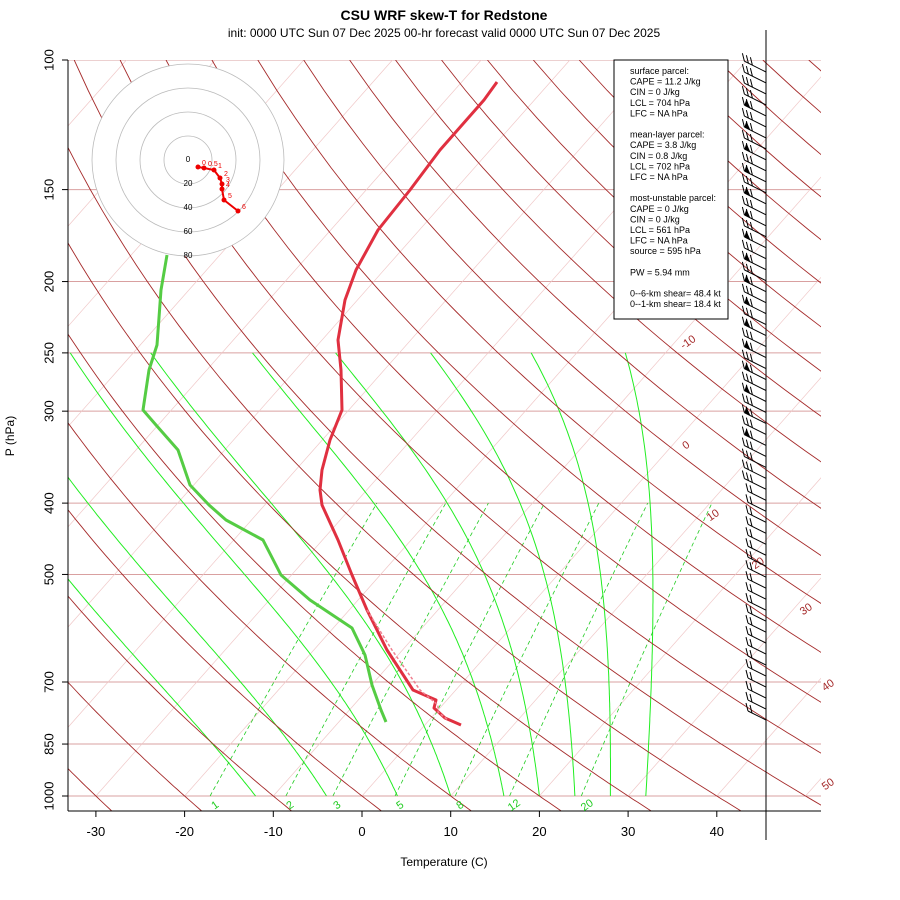 The width and height of the screenshot is (900, 900). I want to click on info-line: LCL = 702 hPa, so click(660, 166).